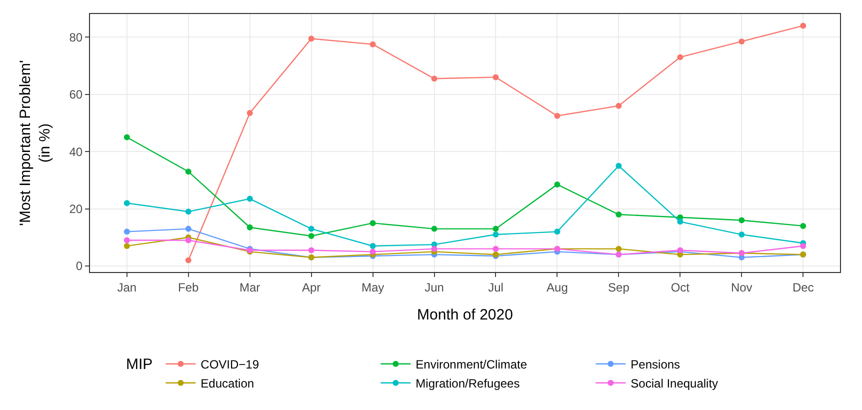 The width and height of the screenshot is (862, 410). Describe the element at coordinates (674, 383) in the screenshot. I see `legend-label: Social Inequality` at that location.